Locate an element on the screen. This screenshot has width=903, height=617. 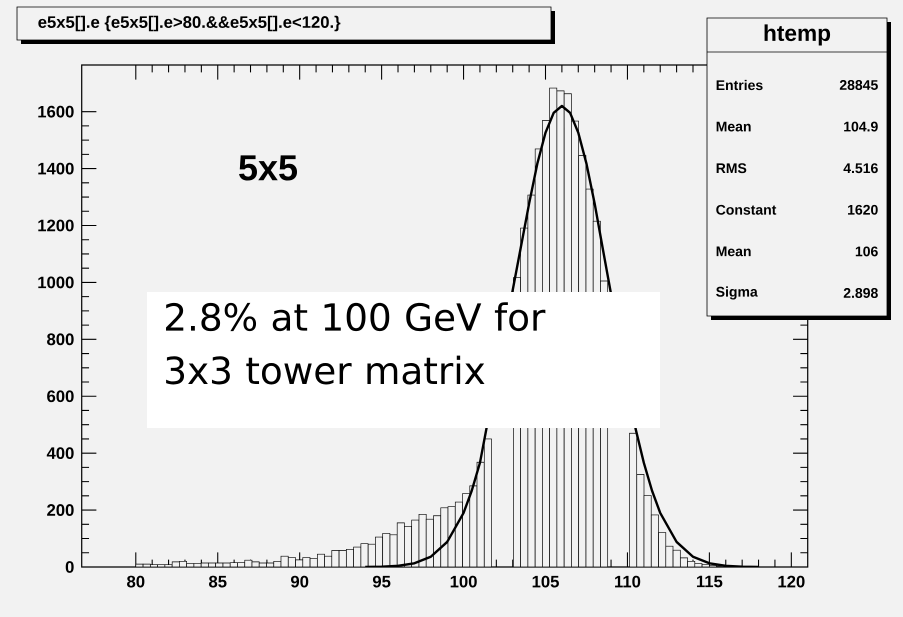
y-tick-label: 1400 is located at coordinates (56, 168).